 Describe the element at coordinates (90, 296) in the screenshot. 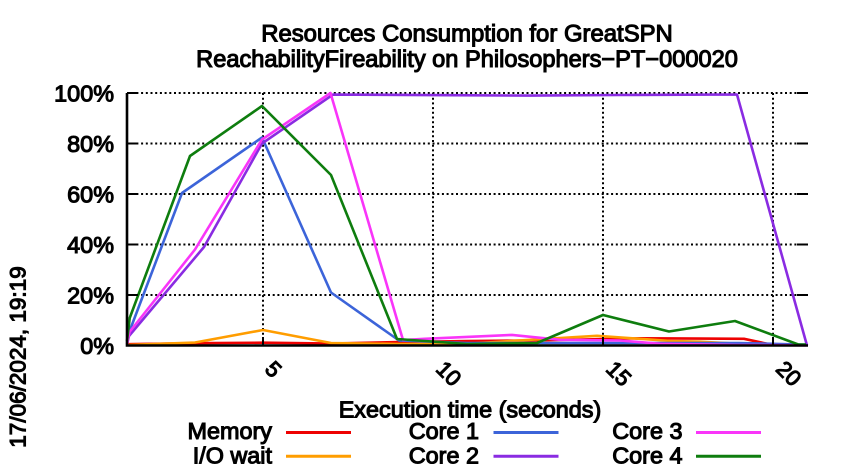

I see `svg-text: 20%` at that location.